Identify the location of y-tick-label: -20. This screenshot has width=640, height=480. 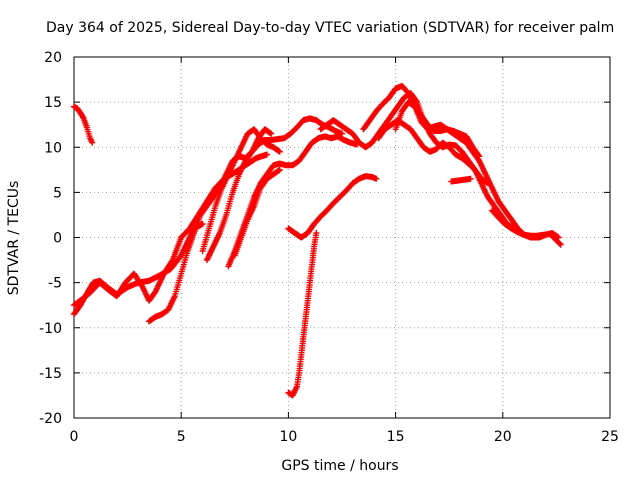
(50, 419).